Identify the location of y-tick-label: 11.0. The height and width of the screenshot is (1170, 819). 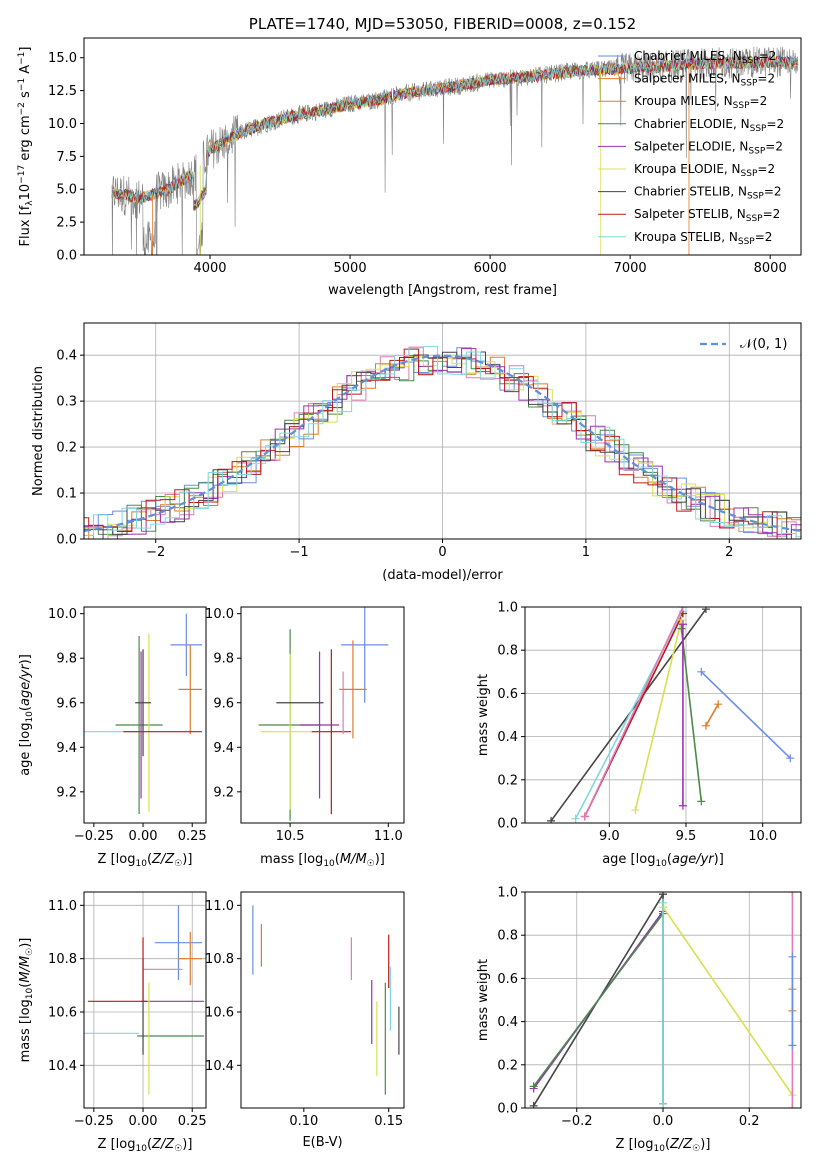
(219, 906).